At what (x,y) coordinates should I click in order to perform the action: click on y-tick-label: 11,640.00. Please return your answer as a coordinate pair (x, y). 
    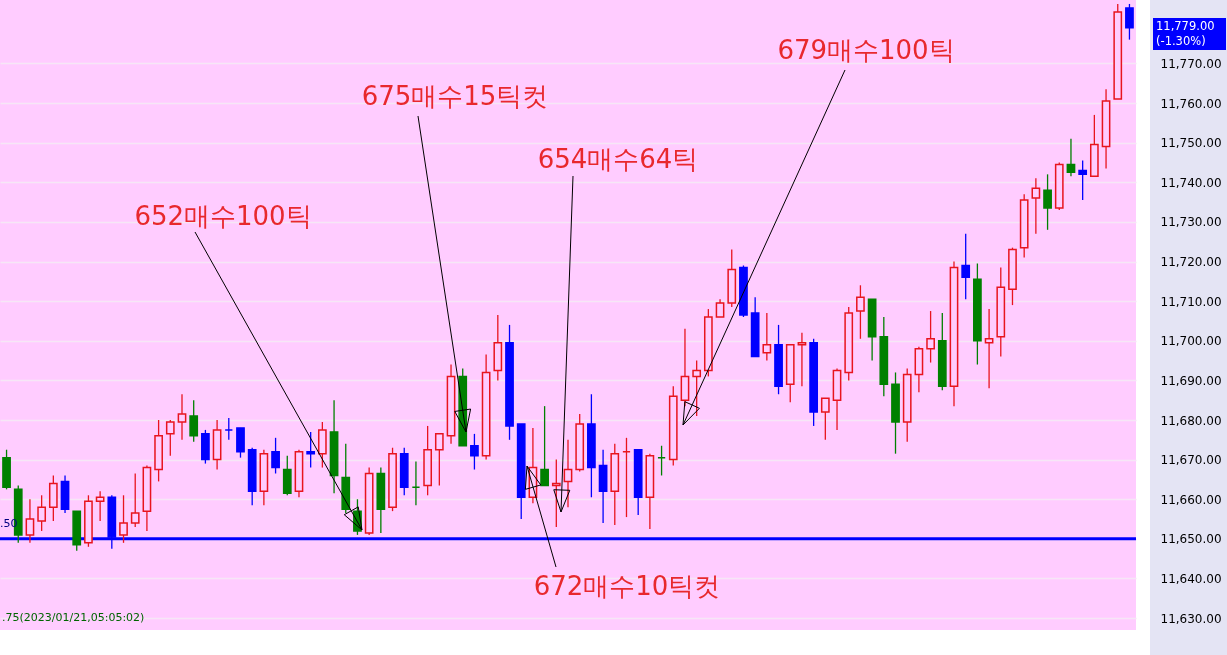
    Looking at the image, I should click on (1191, 578).